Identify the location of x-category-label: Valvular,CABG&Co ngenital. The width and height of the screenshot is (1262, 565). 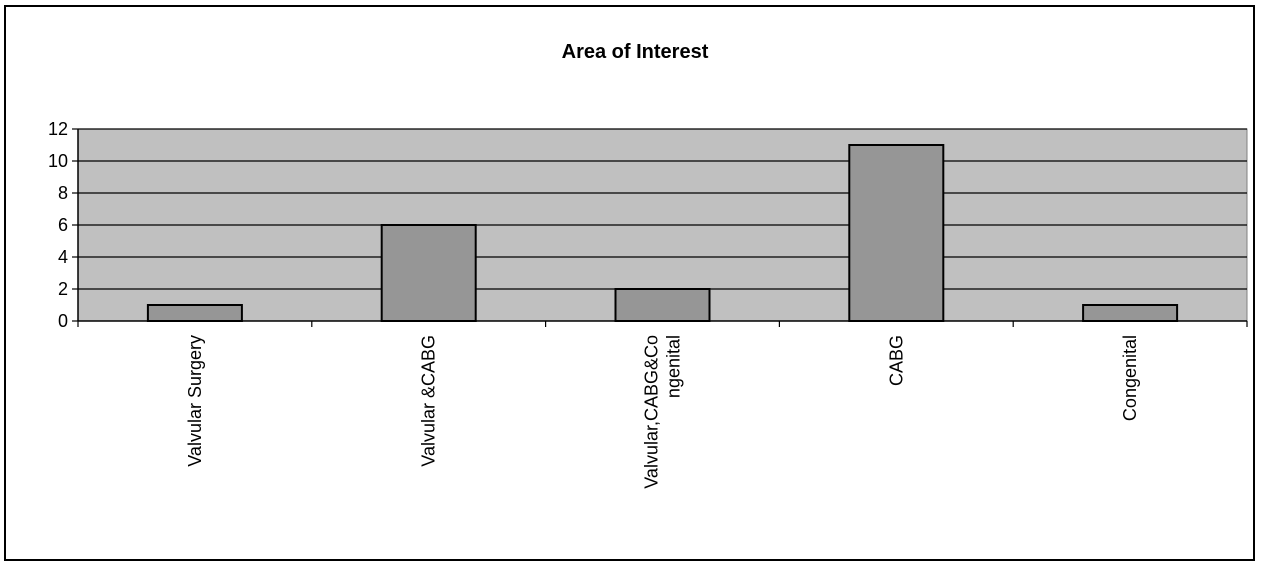
(663, 412).